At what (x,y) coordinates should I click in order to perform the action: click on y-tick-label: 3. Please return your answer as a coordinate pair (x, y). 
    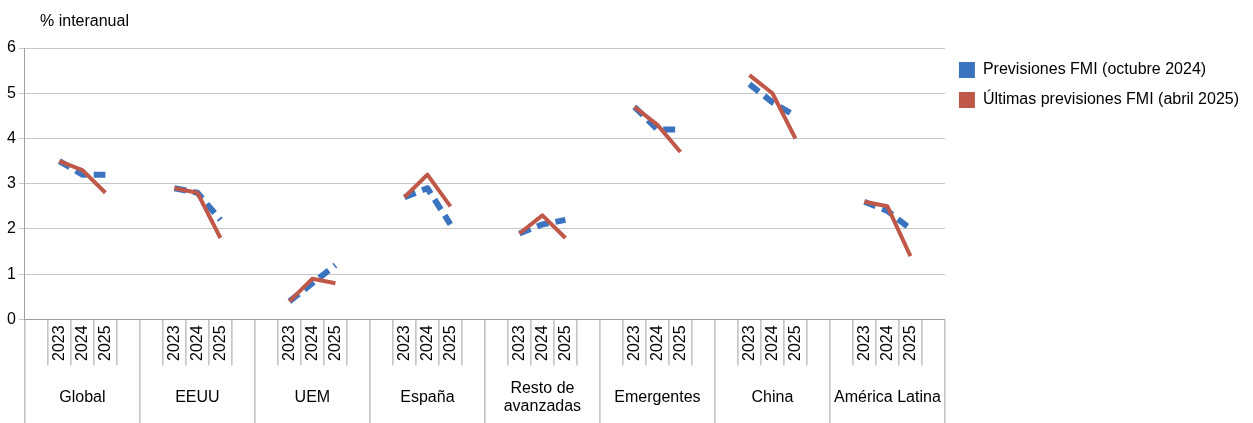
    Looking at the image, I should click on (11, 183).